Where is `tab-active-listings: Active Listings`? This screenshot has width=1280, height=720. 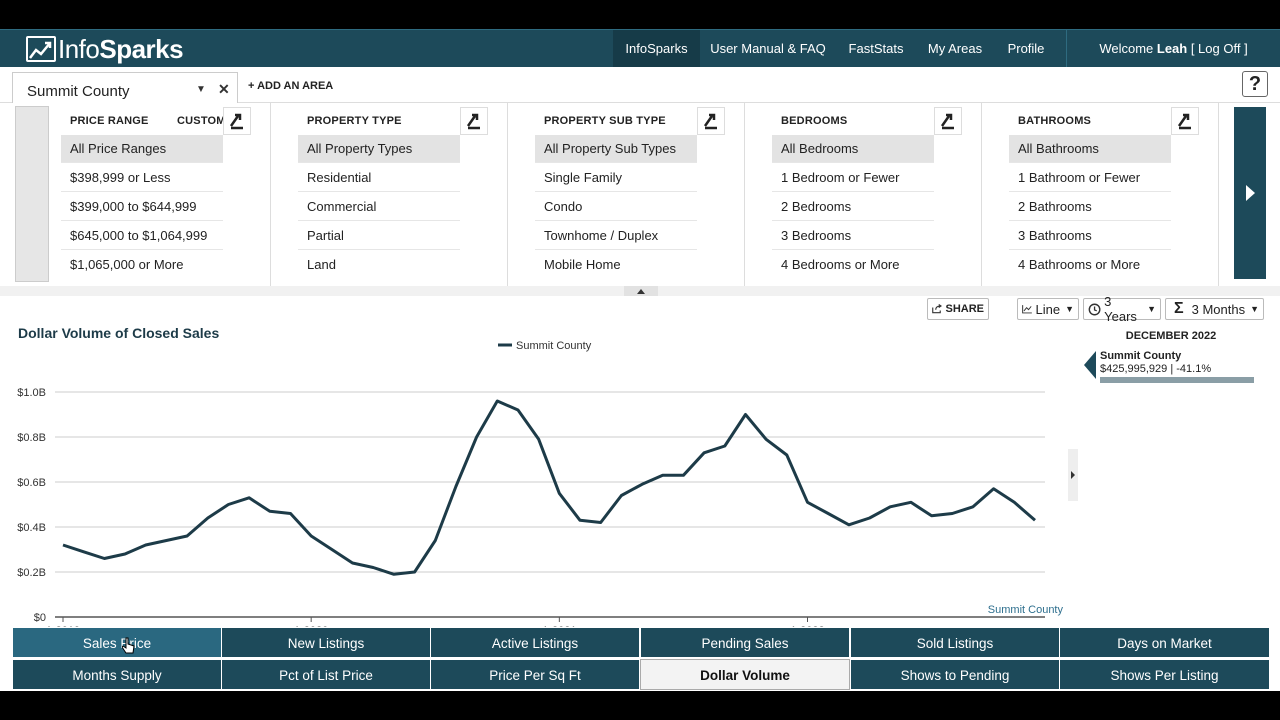 tab-active-listings: Active Listings is located at coordinates (535, 642).